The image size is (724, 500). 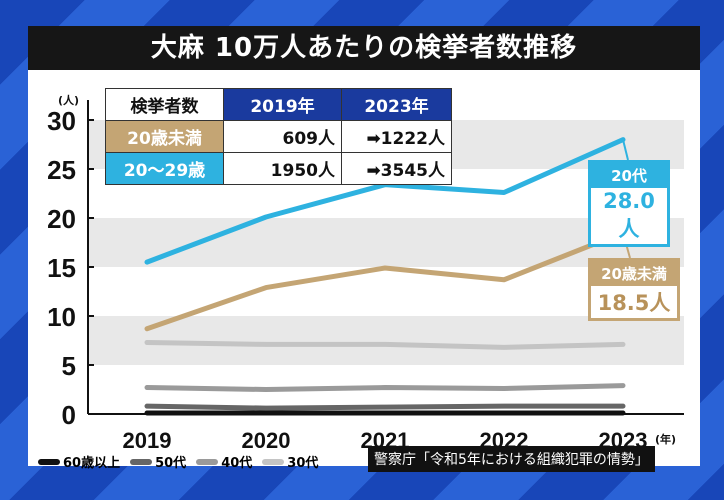 I want to click on table-row: 20〜29歳 1950人 ➡3545人, so click(x=278, y=168).